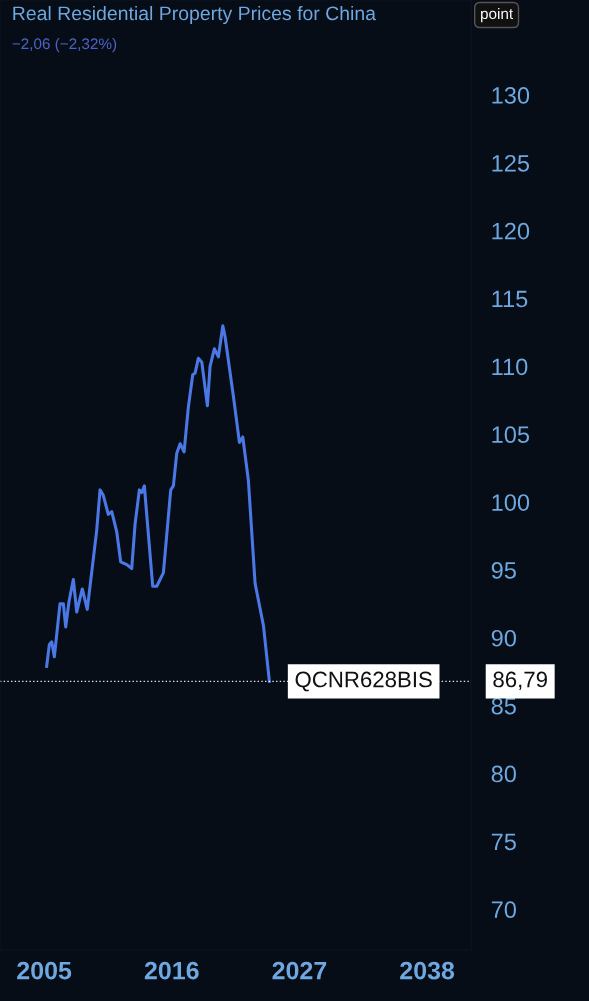 This screenshot has width=589, height=1001. What do you see at coordinates (503, 774) in the screenshot?
I see `y-tick-label: 80` at bounding box center [503, 774].